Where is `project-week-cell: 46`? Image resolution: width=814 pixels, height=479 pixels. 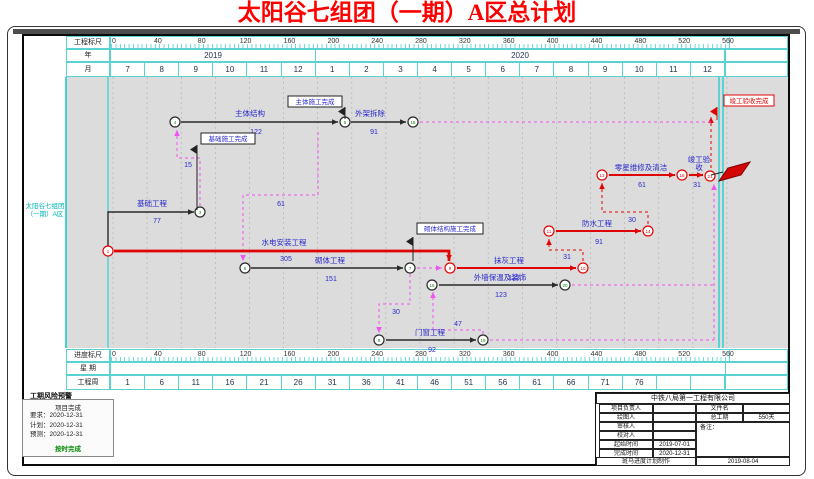
project-week-cell: 46 is located at coordinates (435, 382).